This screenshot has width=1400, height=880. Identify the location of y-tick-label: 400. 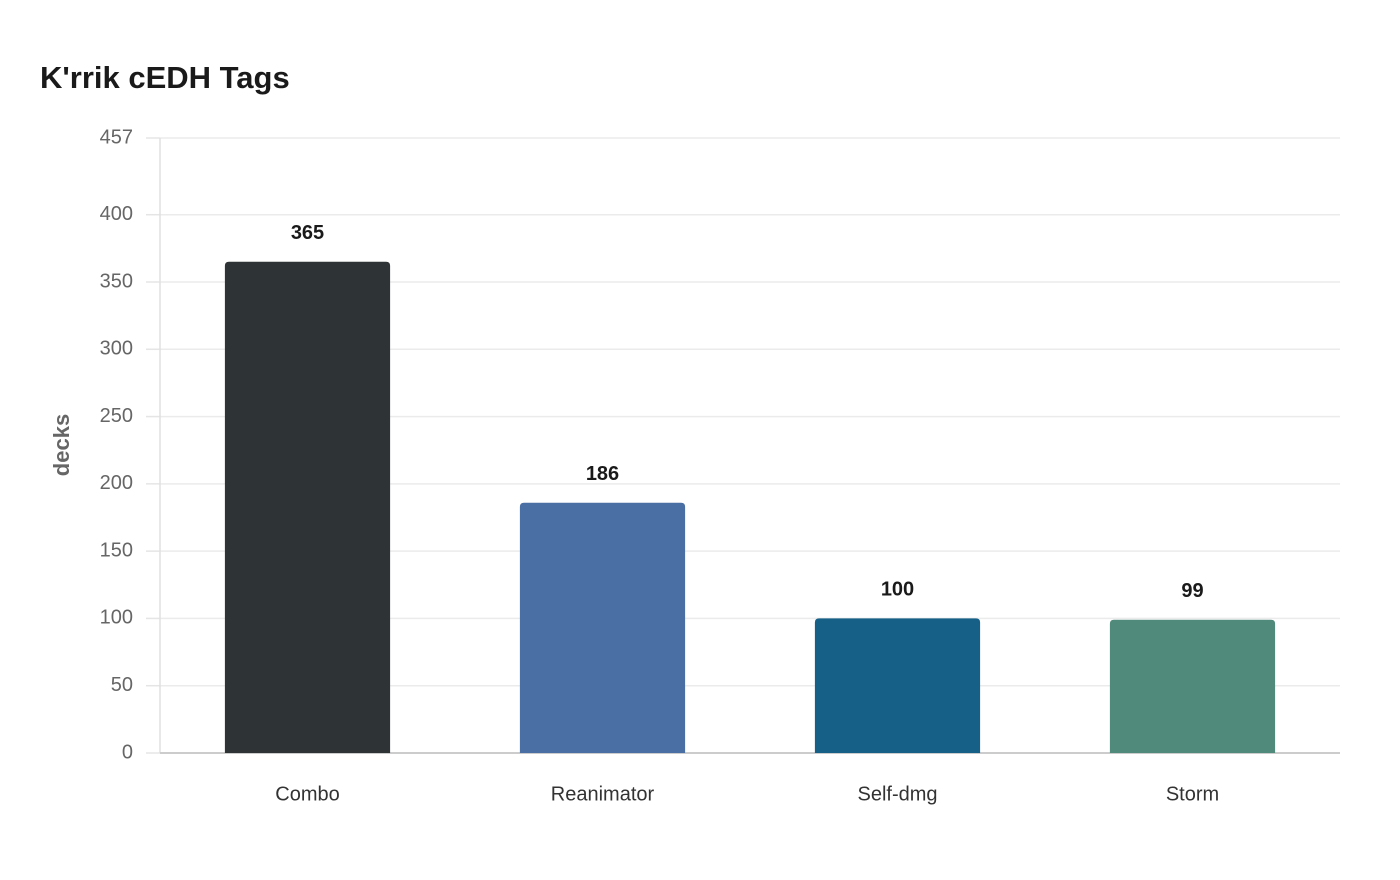
(116, 214).